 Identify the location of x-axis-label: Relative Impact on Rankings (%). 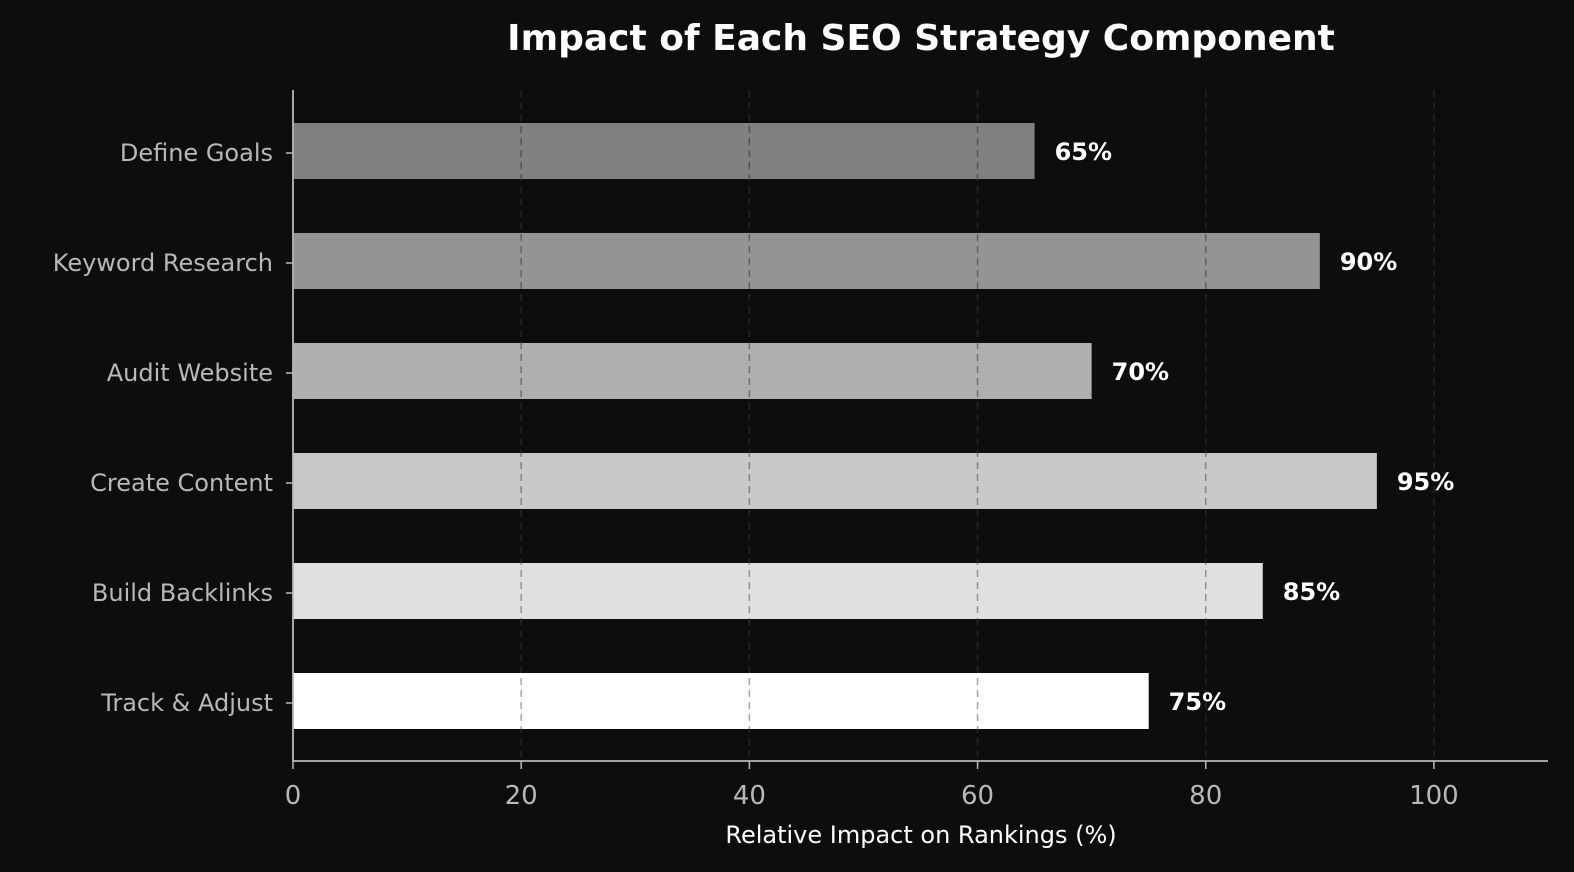
(920, 835).